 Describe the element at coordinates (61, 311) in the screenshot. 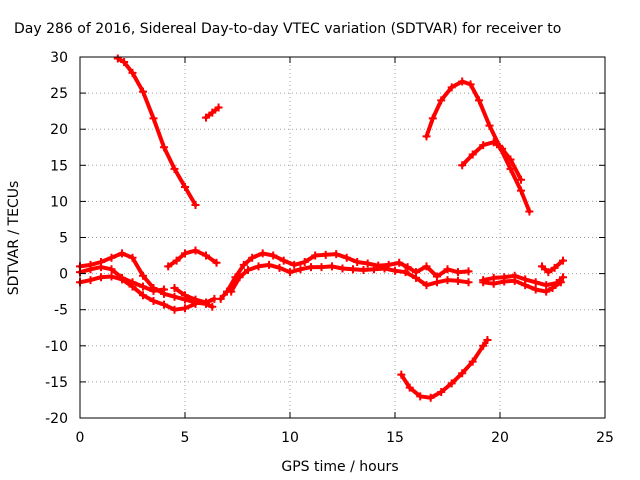

I see `y-tick-label: -5` at that location.